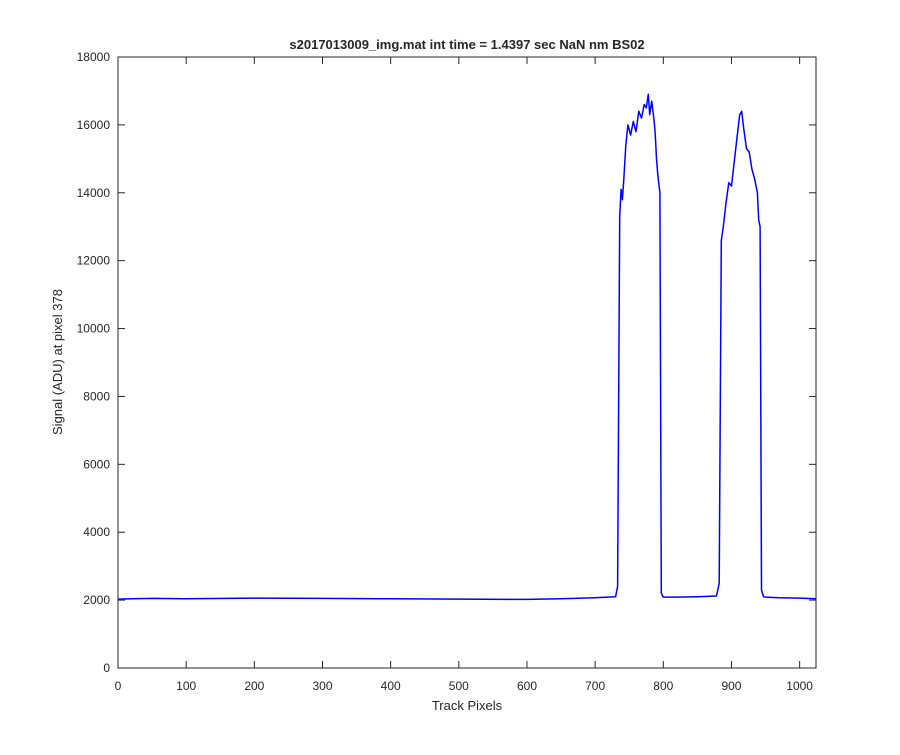  I want to click on x-axis-label: Track Pixels, so click(467, 705).